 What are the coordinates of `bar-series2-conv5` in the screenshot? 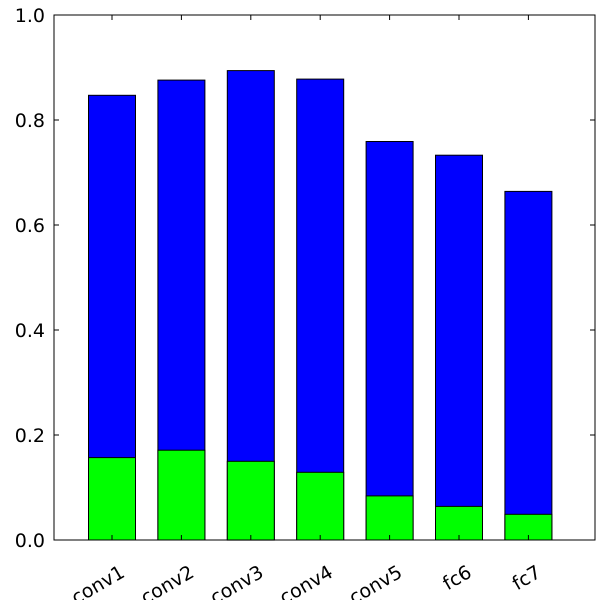 It's located at (389, 518).